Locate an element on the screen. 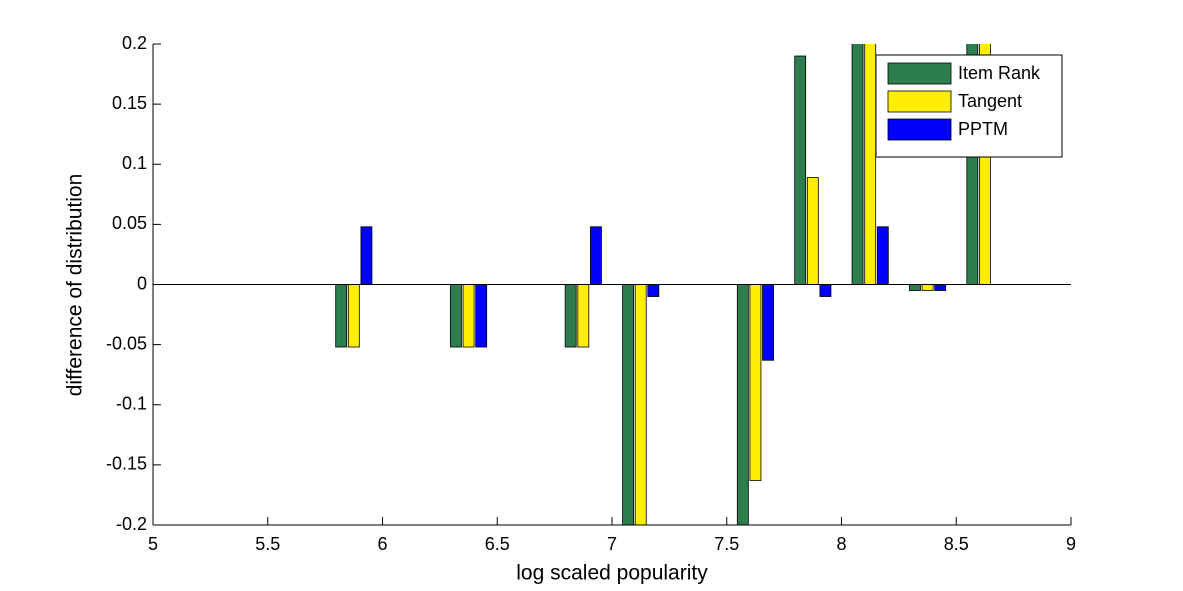 Image resolution: width=1183 pixels, height=591 pixels. y-tick-label: -0.1 is located at coordinates (131, 404).